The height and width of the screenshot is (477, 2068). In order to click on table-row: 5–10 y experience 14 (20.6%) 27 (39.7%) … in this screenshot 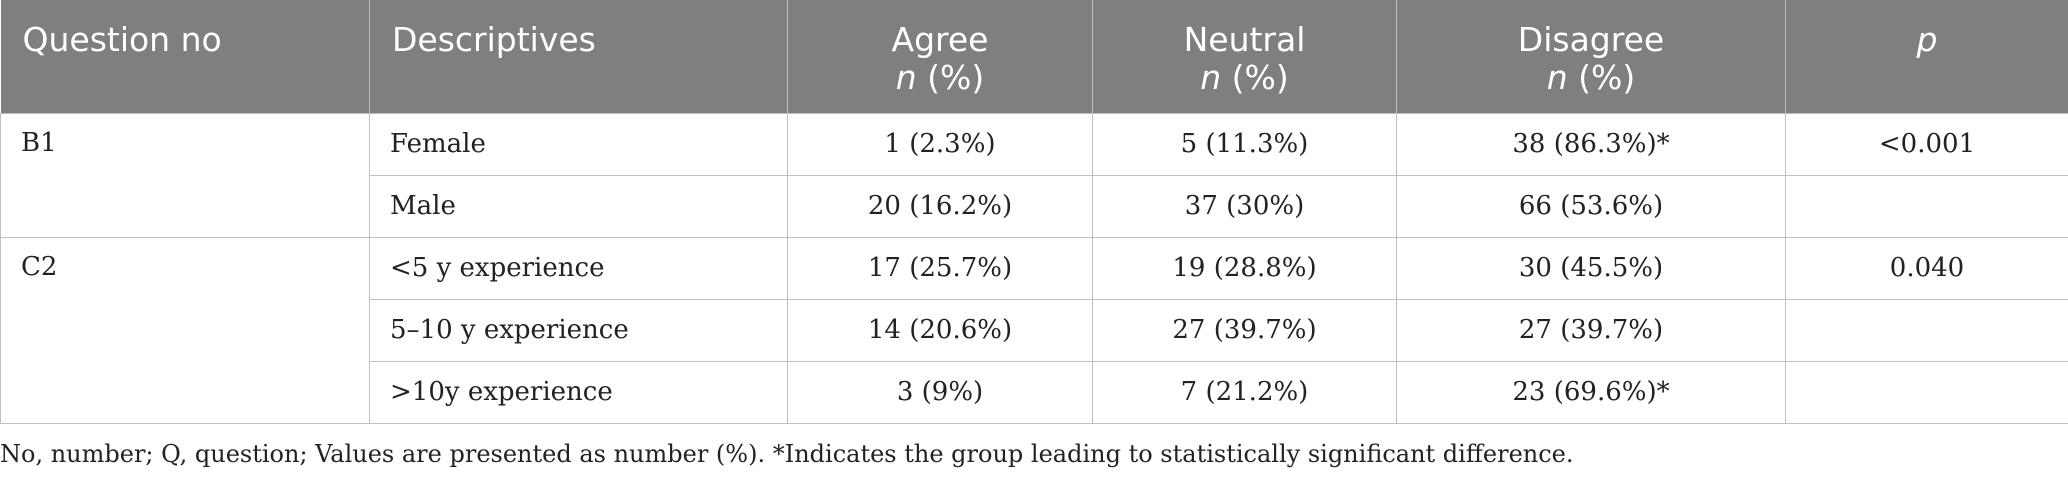, I will do `click(1034, 330)`.